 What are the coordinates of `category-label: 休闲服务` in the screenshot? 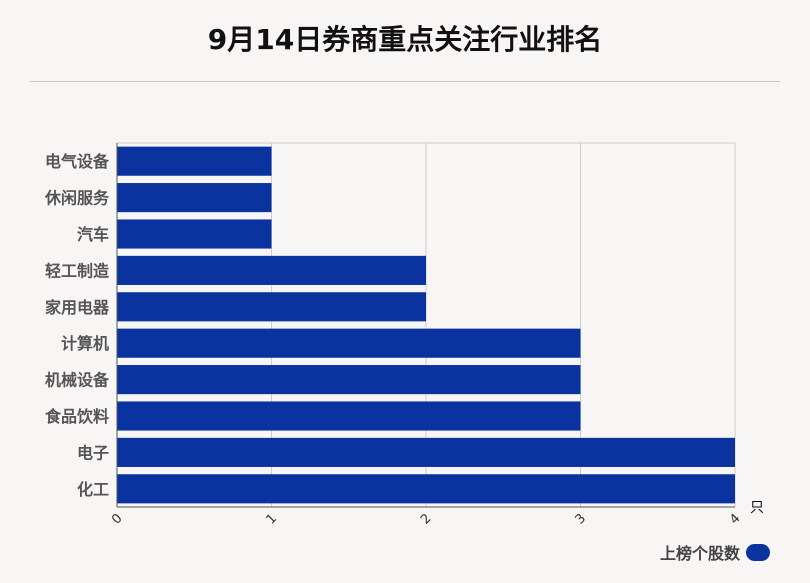 It's located at (77, 198).